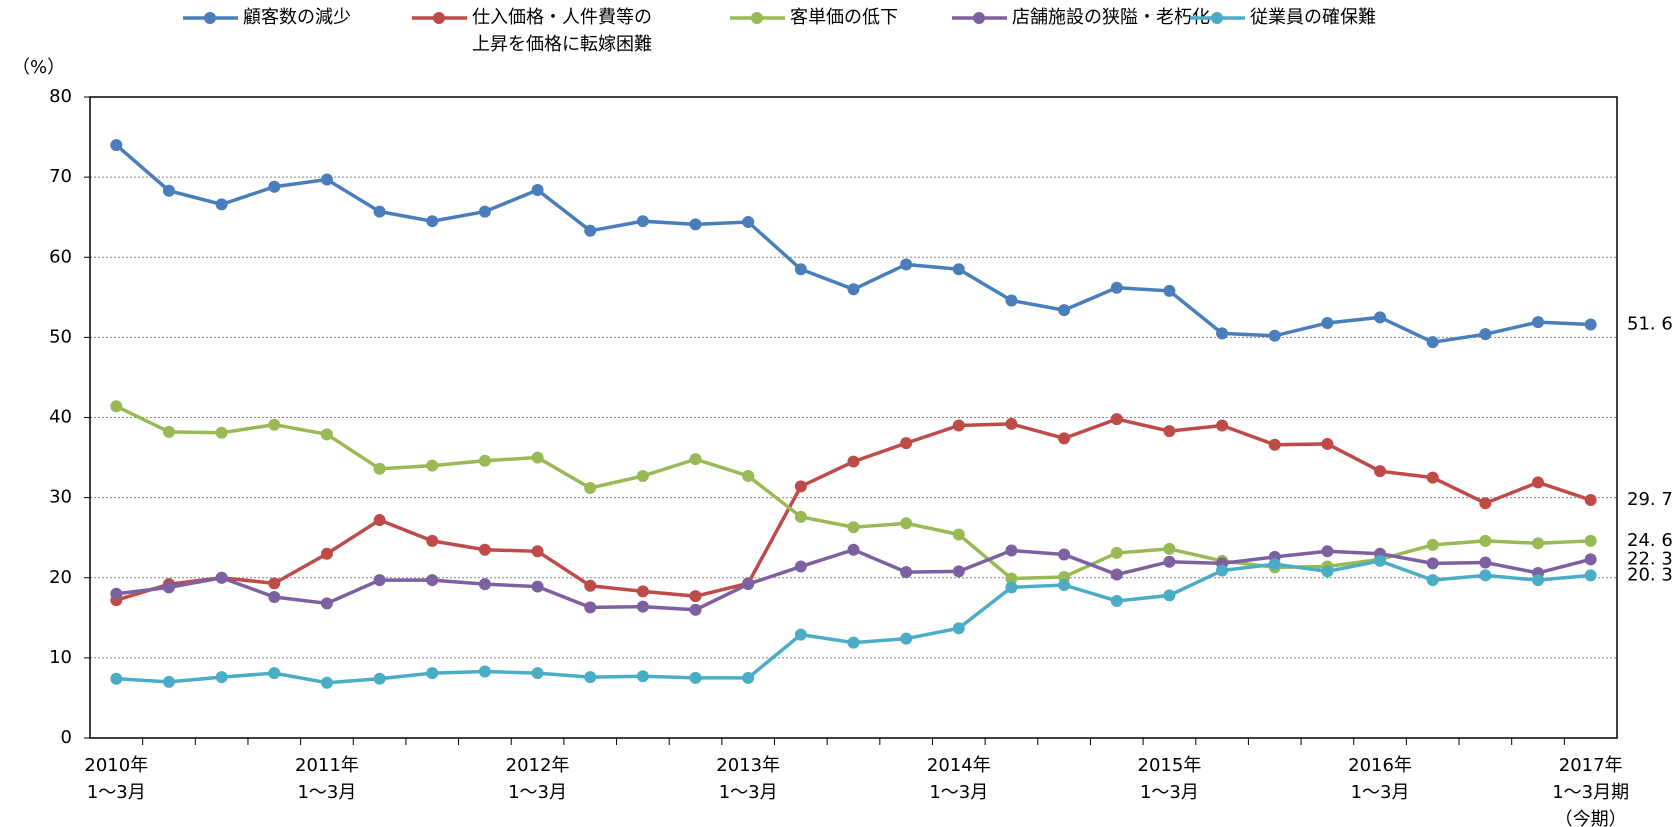 This screenshot has width=1677, height=827. I want to click on x-tick-label: 2016年 1～3月, so click(1380, 779).